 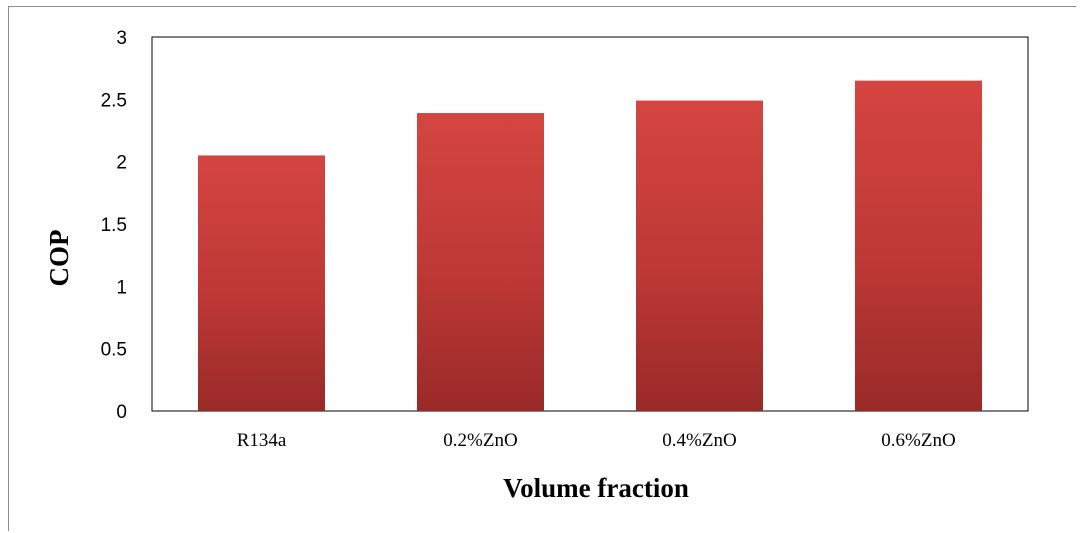 I want to click on y-axis-title: COP, so click(x=59, y=258).